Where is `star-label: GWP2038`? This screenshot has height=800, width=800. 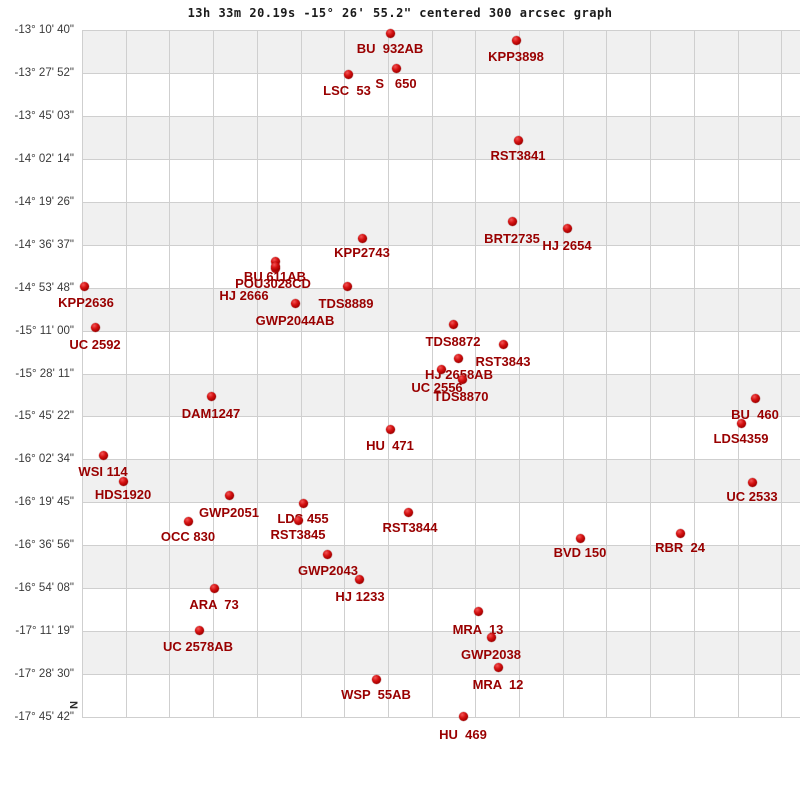
star-label: GWP2038 is located at coordinates (491, 654).